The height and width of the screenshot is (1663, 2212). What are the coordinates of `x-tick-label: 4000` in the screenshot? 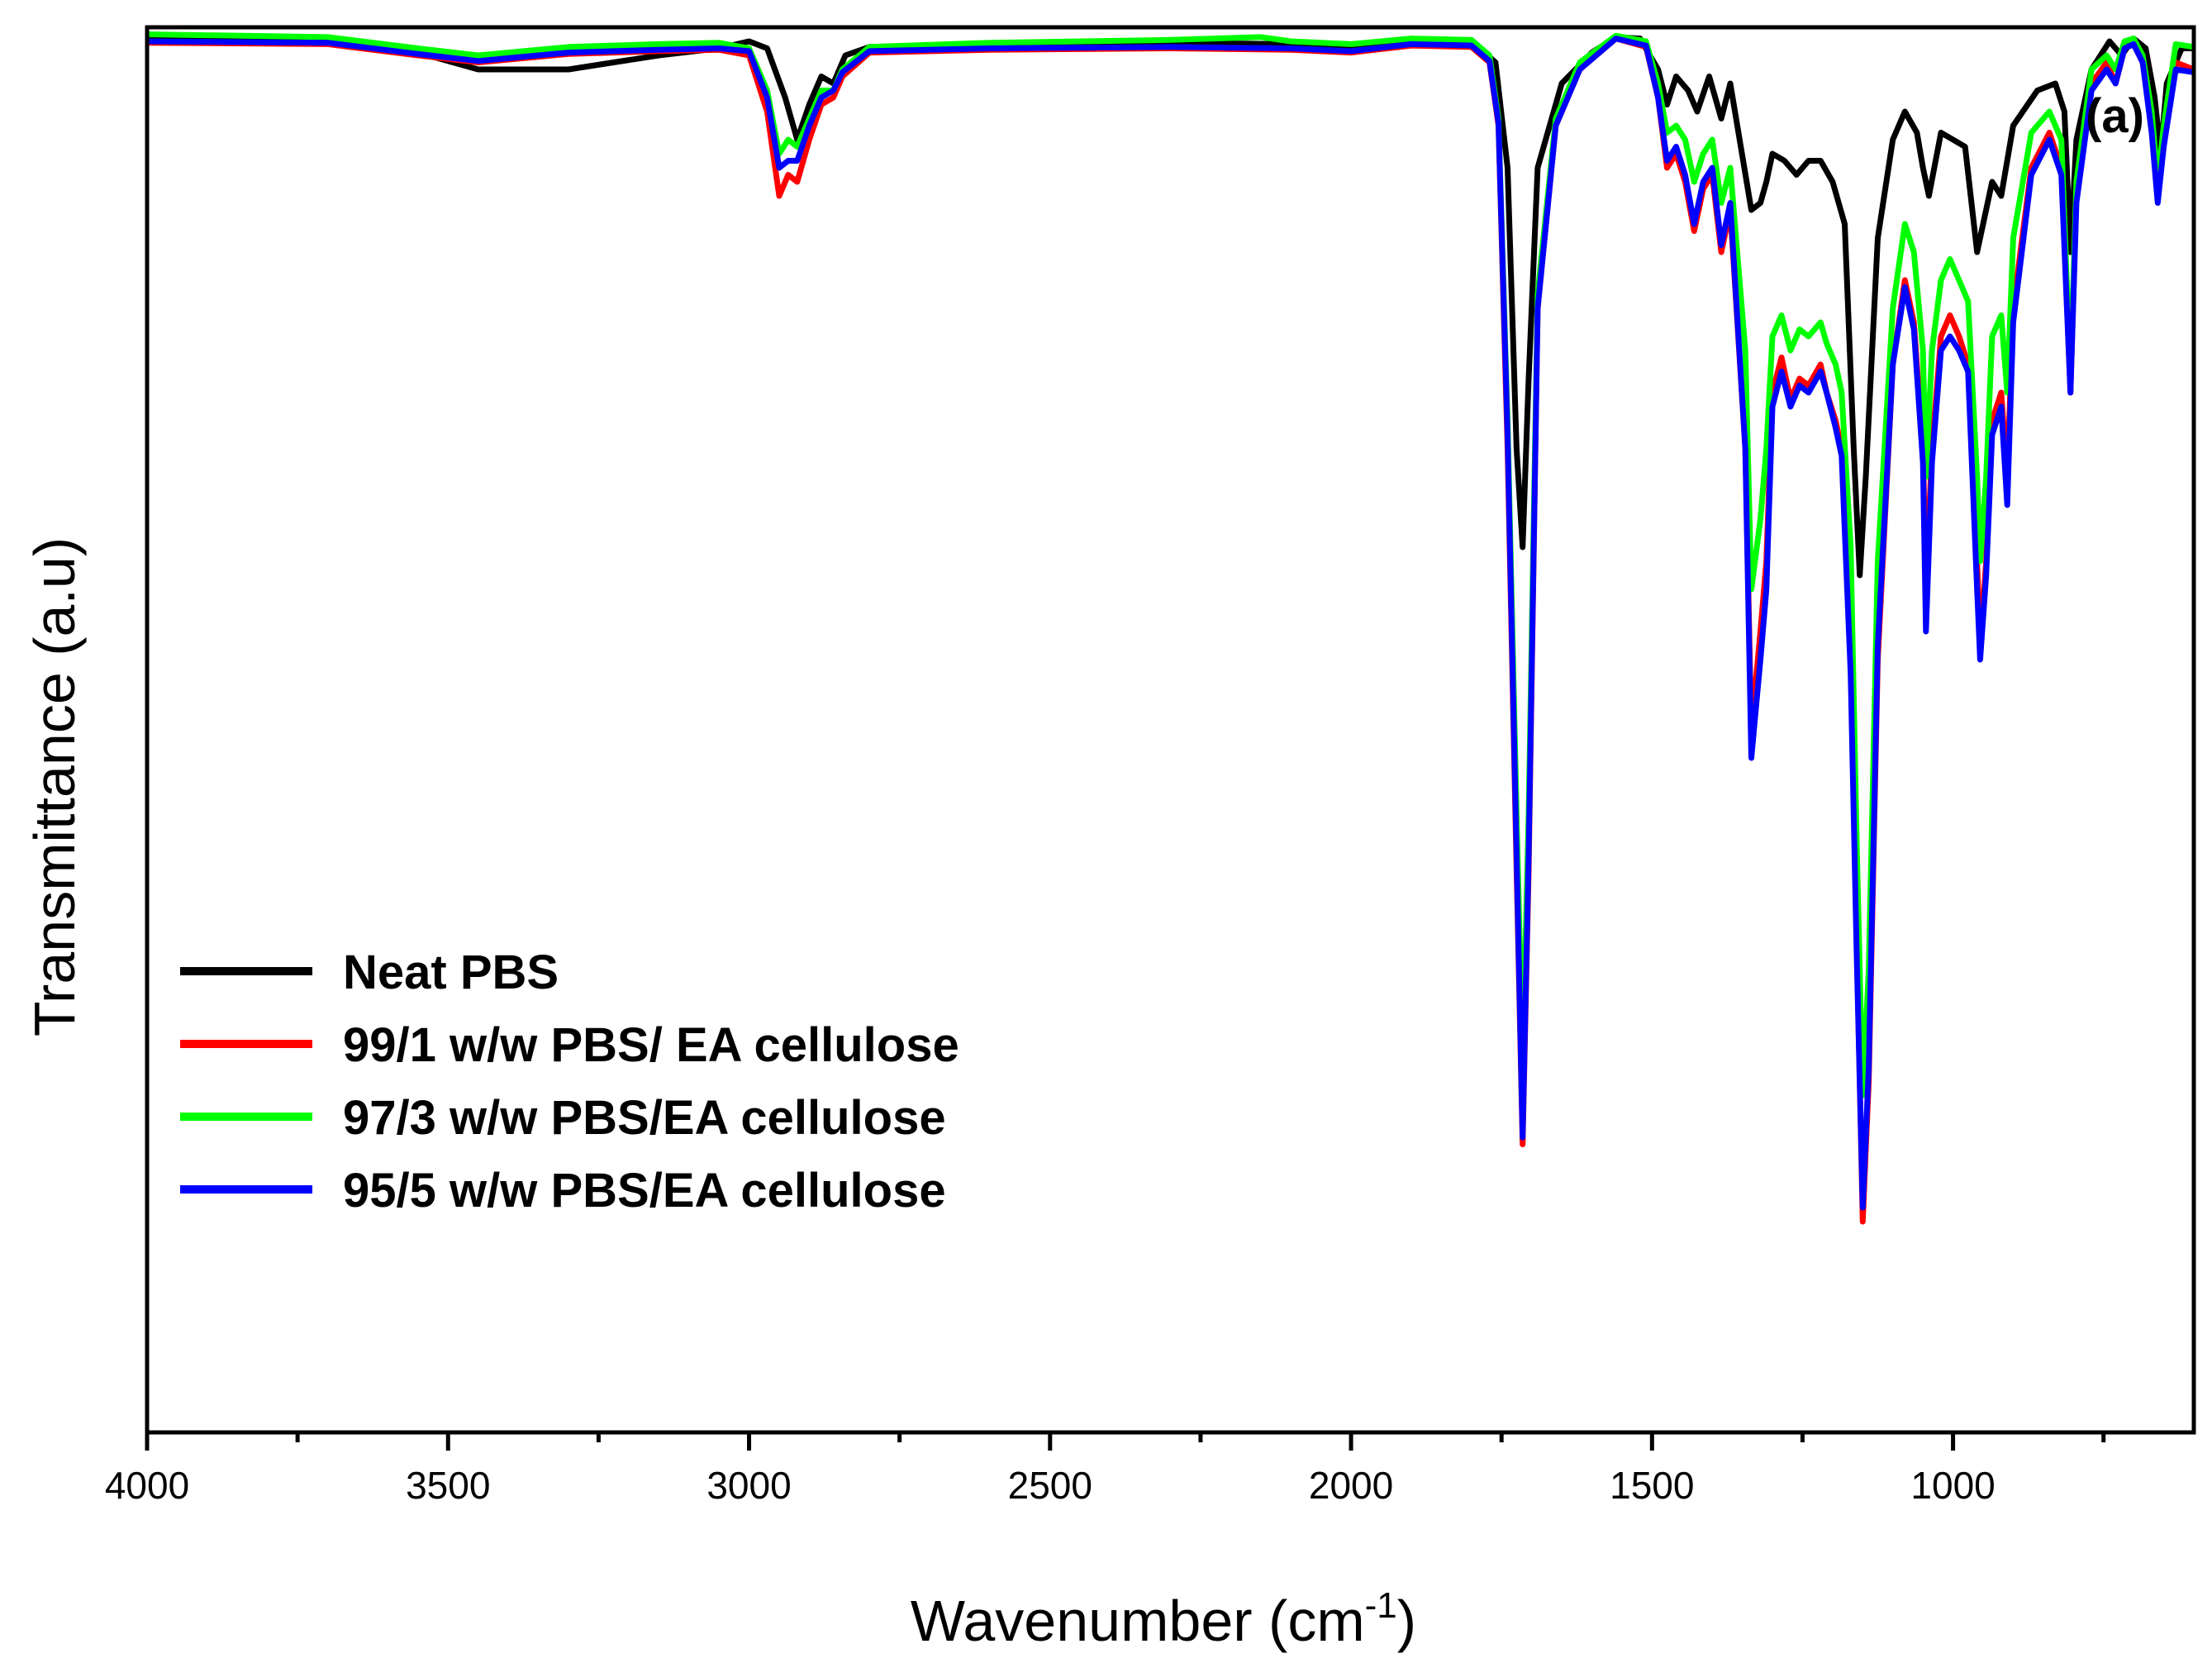 It's located at (147, 1485).